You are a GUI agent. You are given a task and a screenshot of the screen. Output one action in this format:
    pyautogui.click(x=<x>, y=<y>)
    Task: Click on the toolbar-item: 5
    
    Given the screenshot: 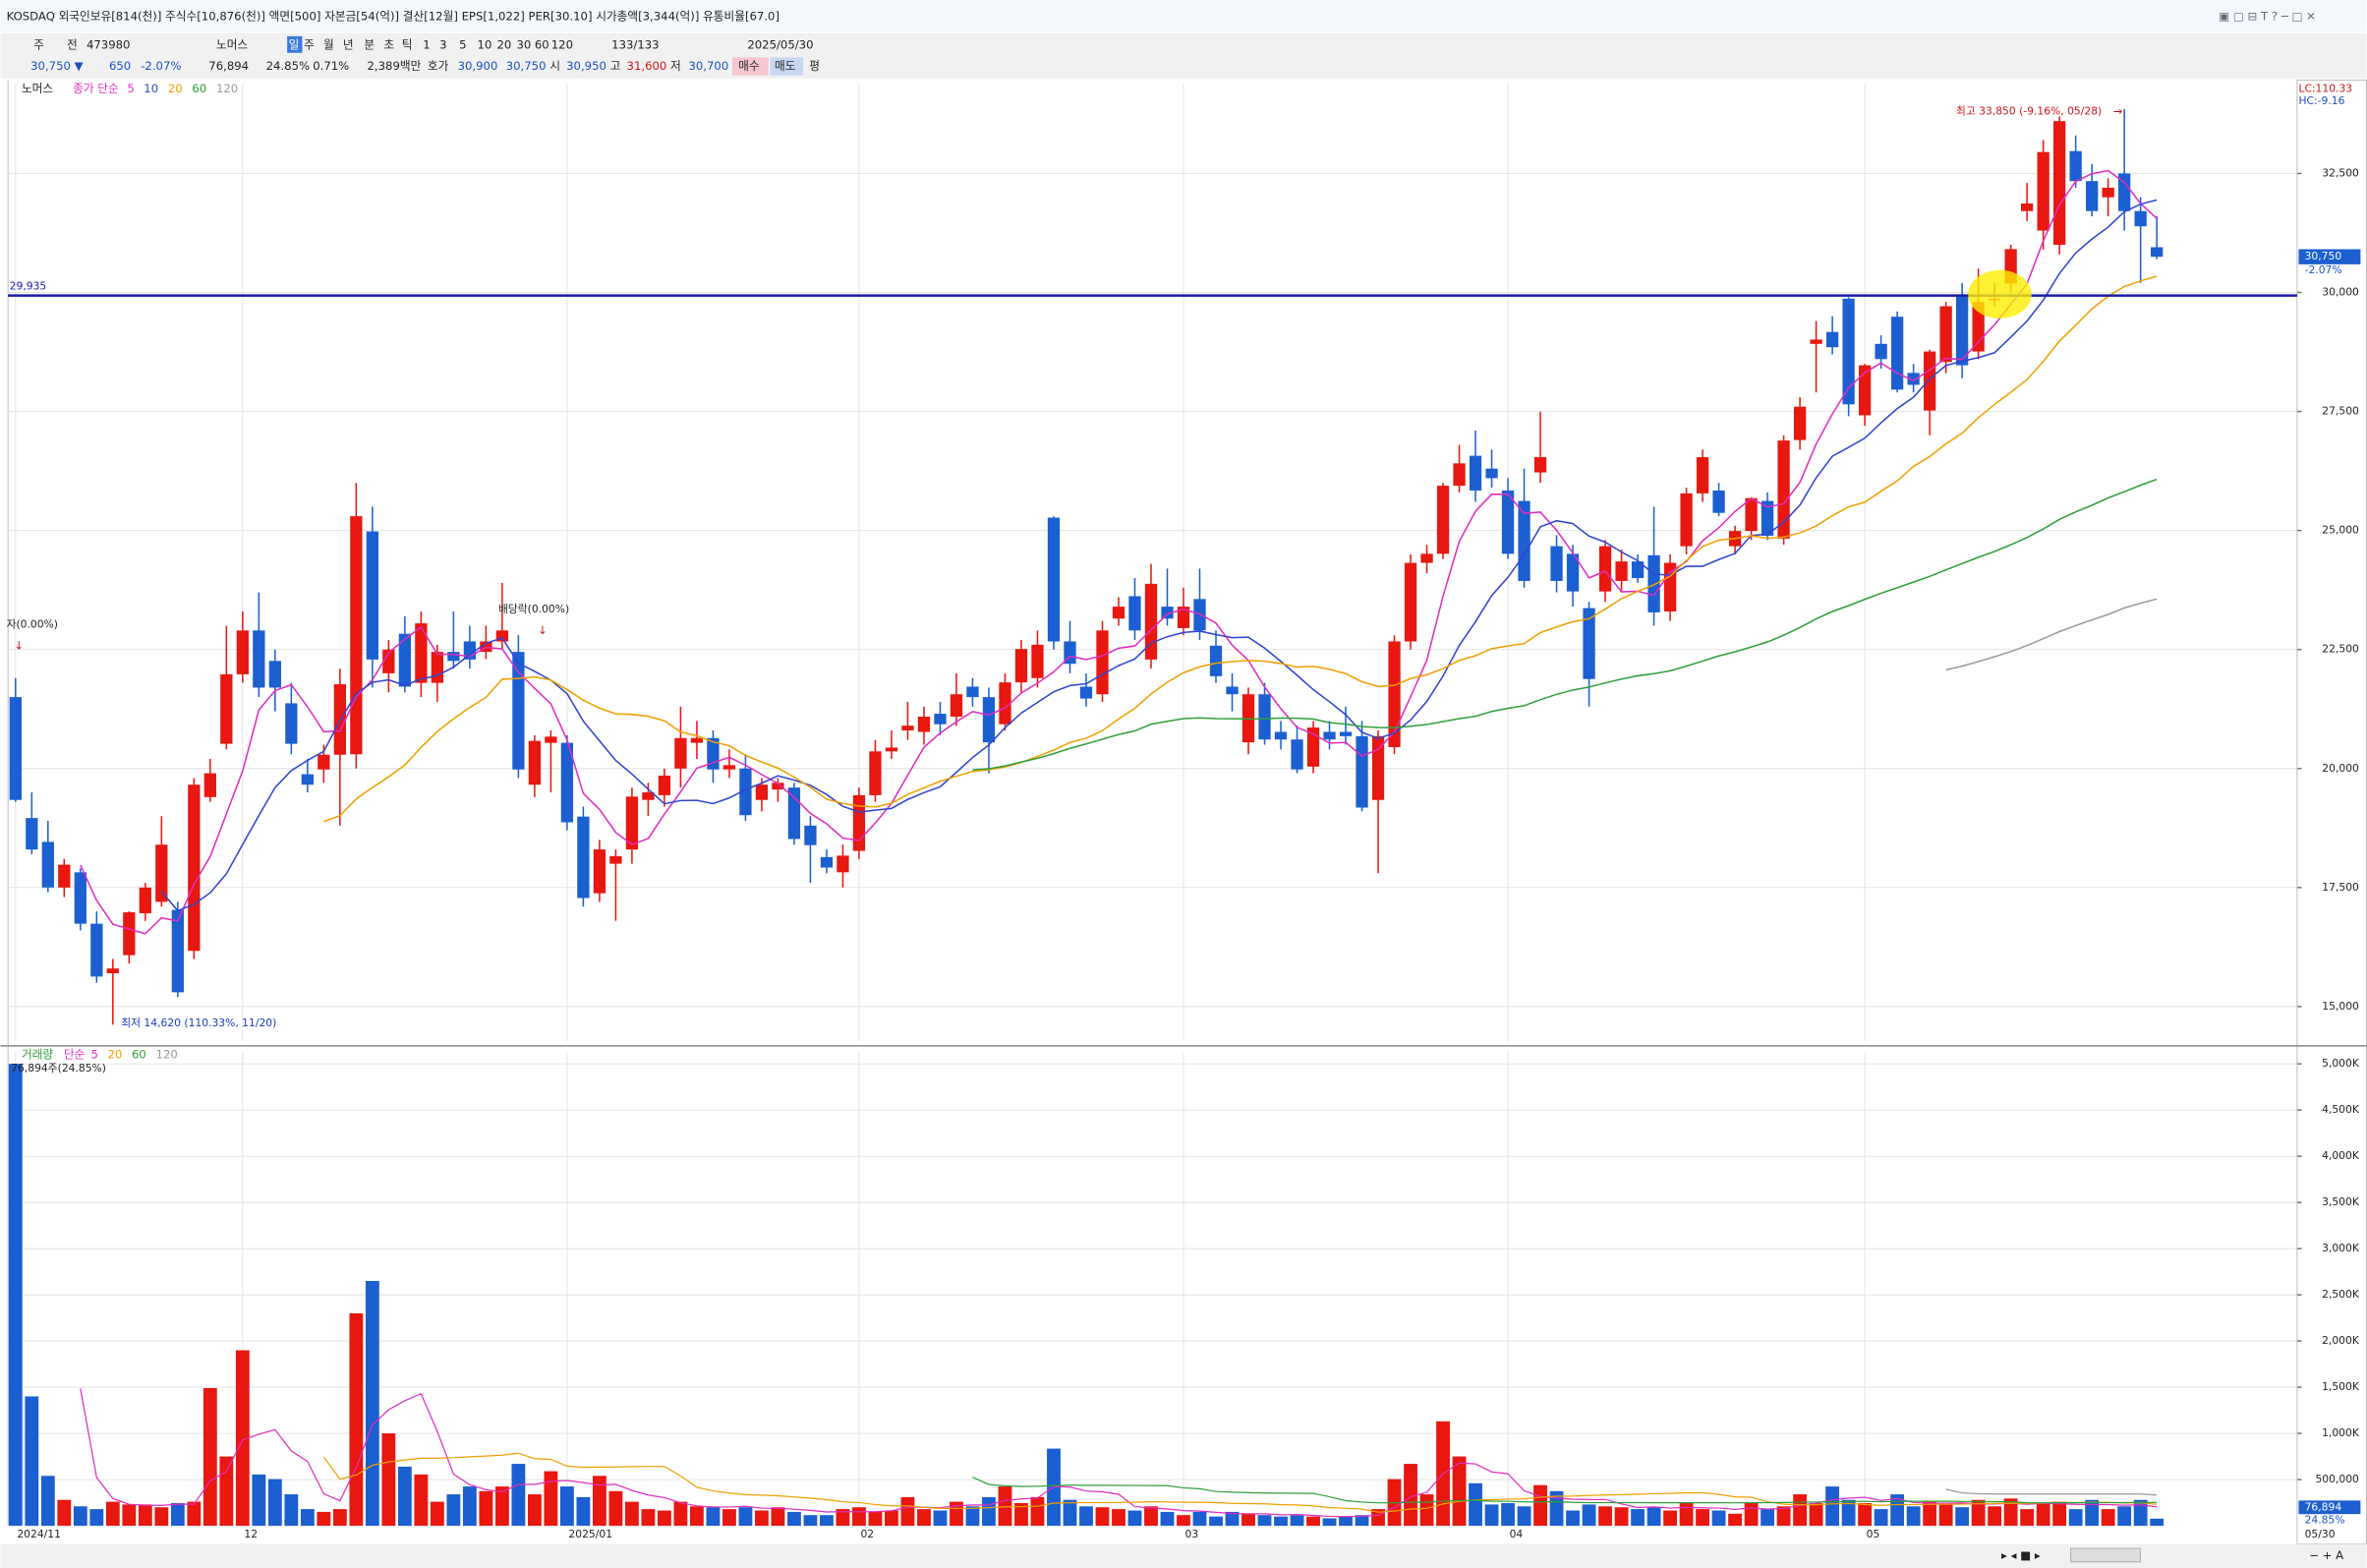 What is the action you would take?
    pyautogui.click(x=462, y=45)
    